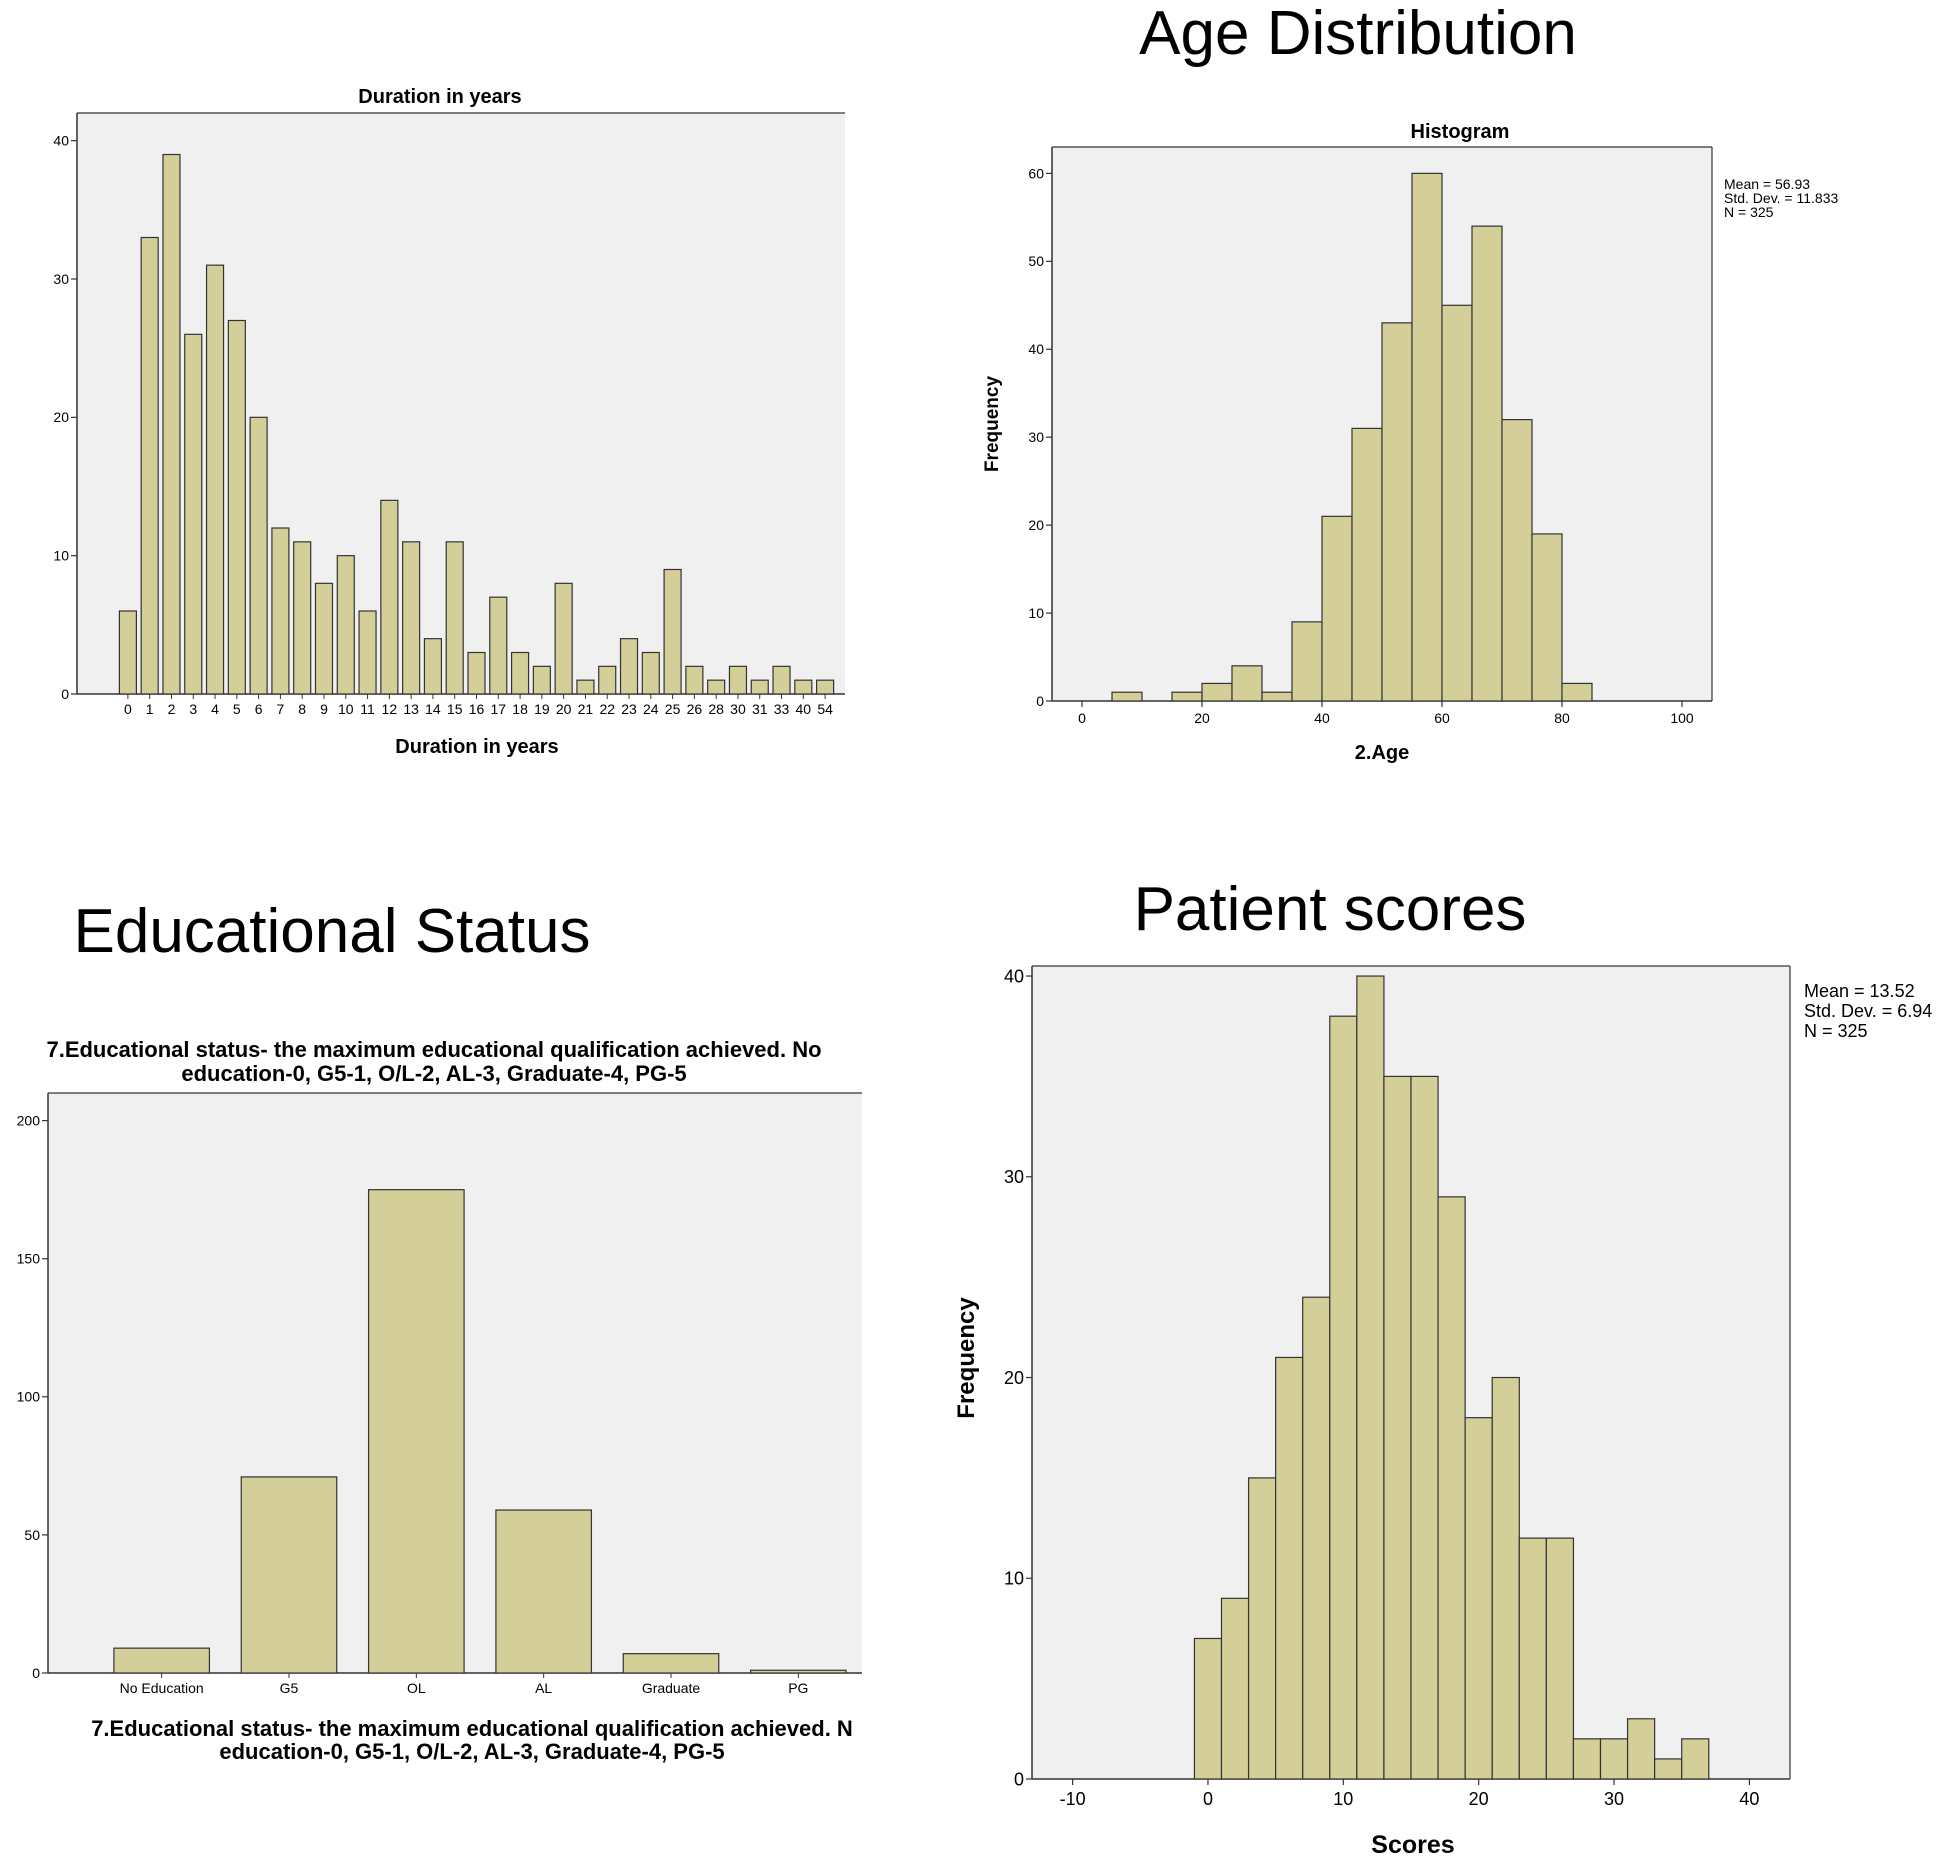 The height and width of the screenshot is (1862, 1950). What do you see at coordinates (367, 709) in the screenshot?
I see `x-tick-label: 11` at bounding box center [367, 709].